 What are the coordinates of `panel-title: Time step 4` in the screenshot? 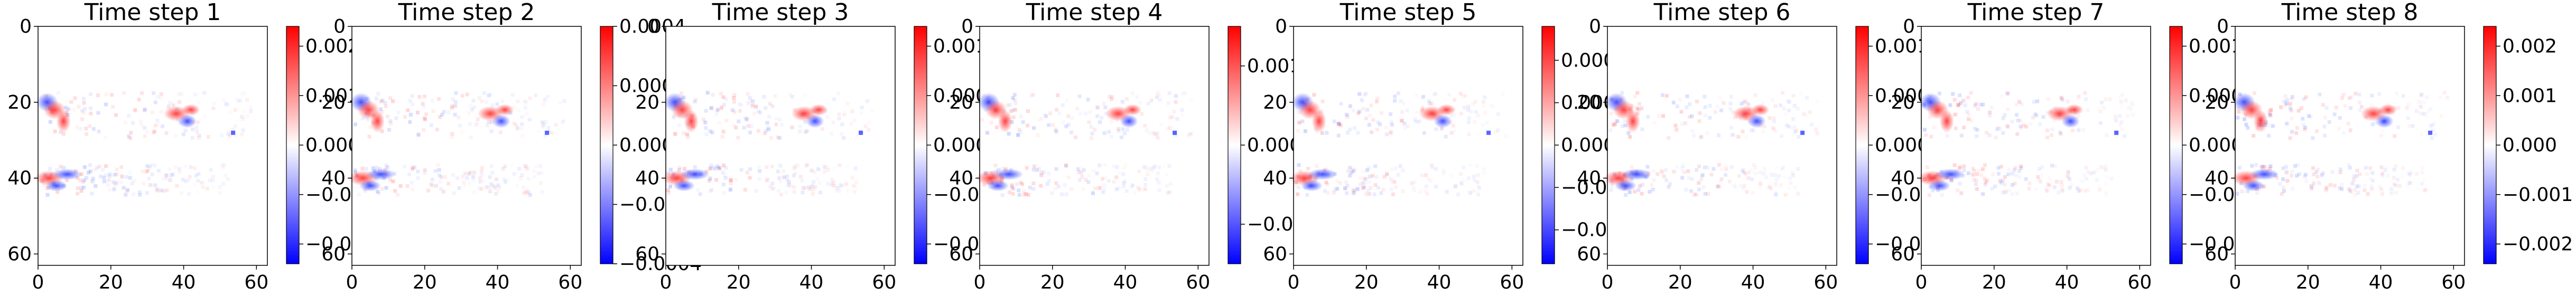 It's located at (1094, 13).